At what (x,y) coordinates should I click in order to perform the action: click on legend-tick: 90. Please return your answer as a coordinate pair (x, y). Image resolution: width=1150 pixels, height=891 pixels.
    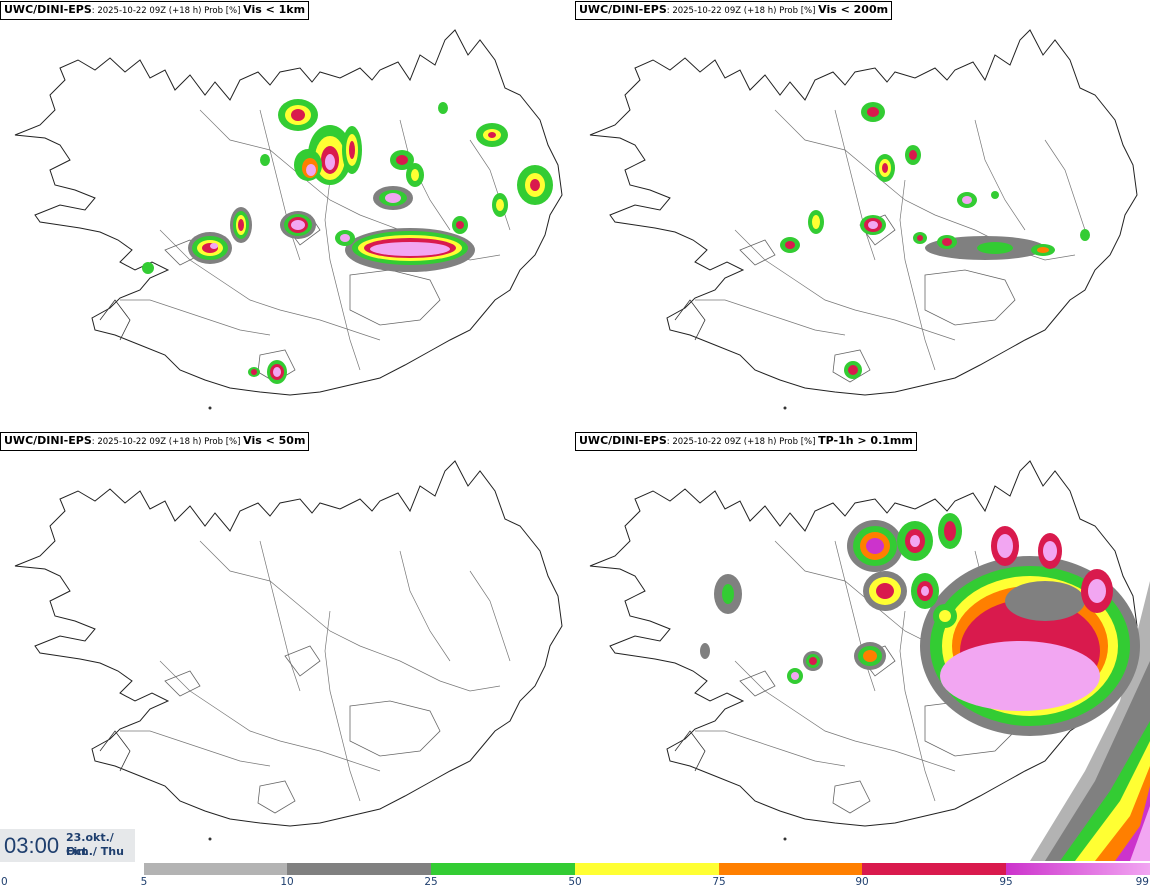
    Looking at the image, I should click on (862, 882).